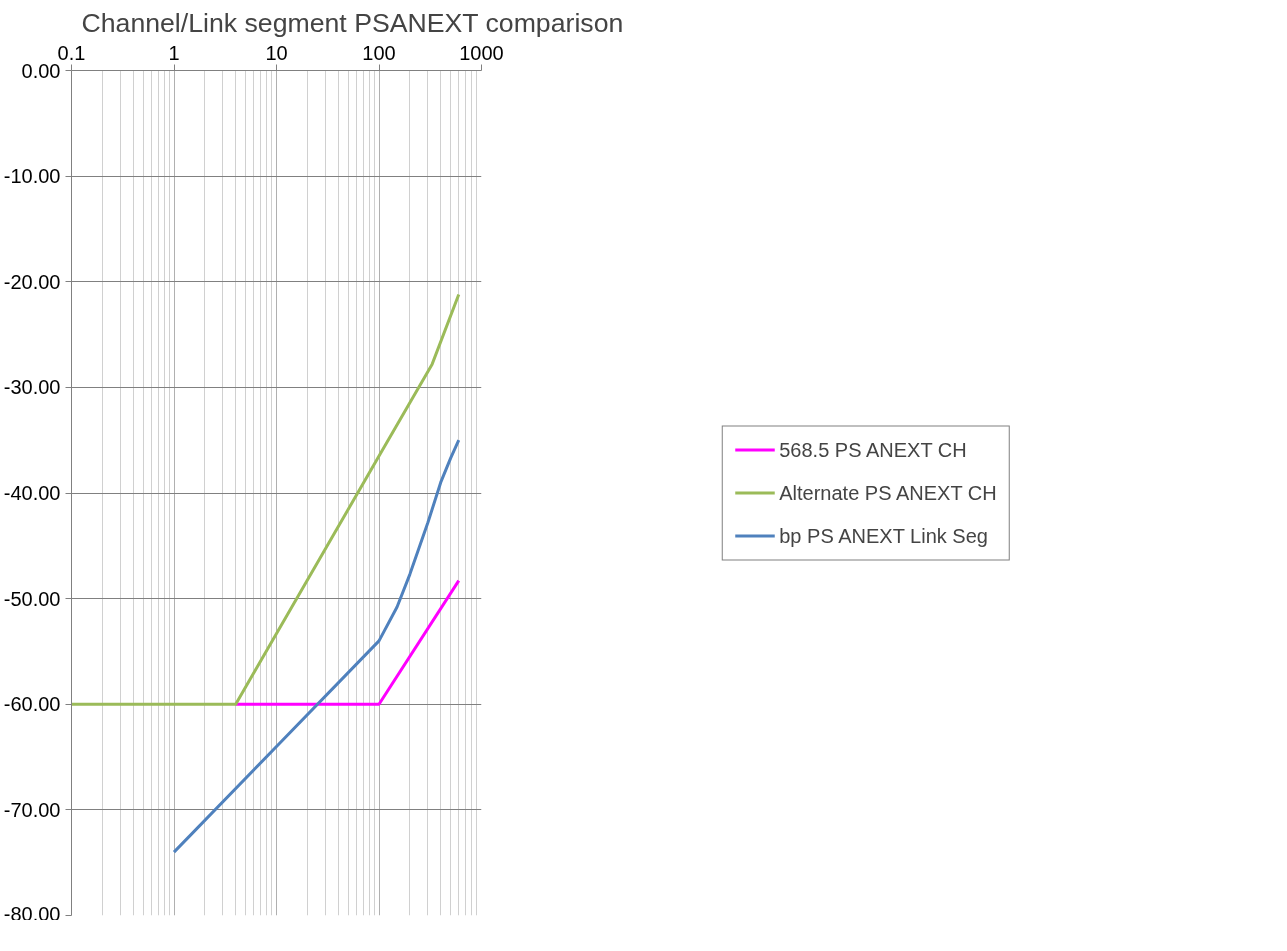 This screenshot has width=1287, height=951. I want to click on y-tick-label: -30.00, so click(32, 387).